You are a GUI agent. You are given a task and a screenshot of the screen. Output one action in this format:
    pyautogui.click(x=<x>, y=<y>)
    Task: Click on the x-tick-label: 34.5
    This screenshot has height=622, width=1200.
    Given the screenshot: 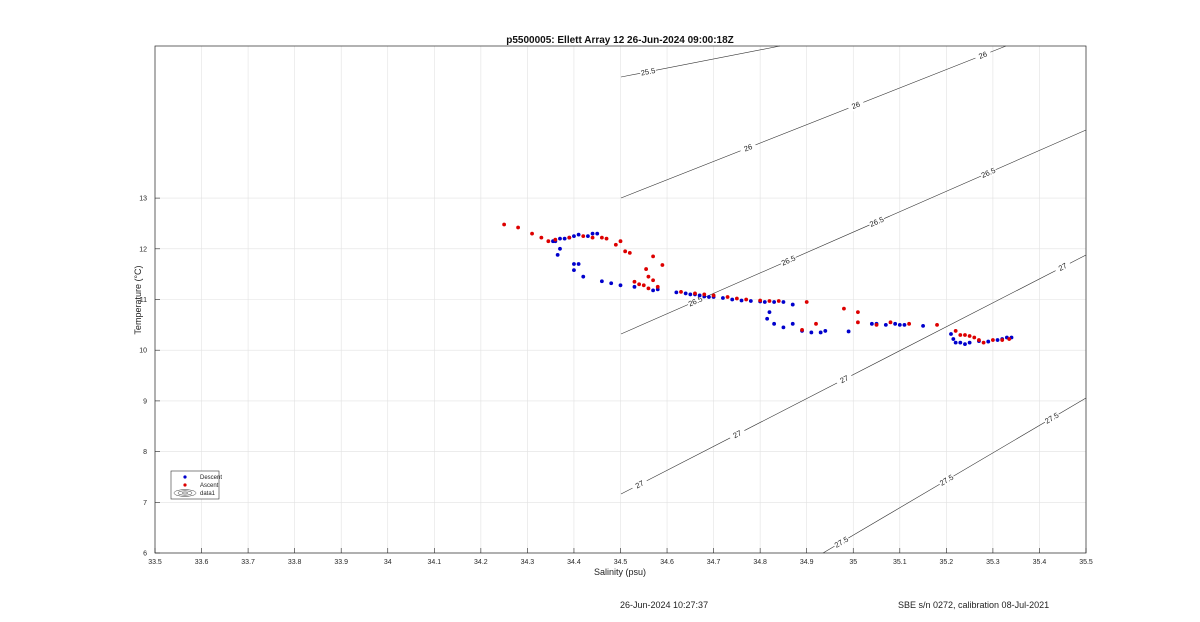 What is the action you would take?
    pyautogui.click(x=621, y=562)
    